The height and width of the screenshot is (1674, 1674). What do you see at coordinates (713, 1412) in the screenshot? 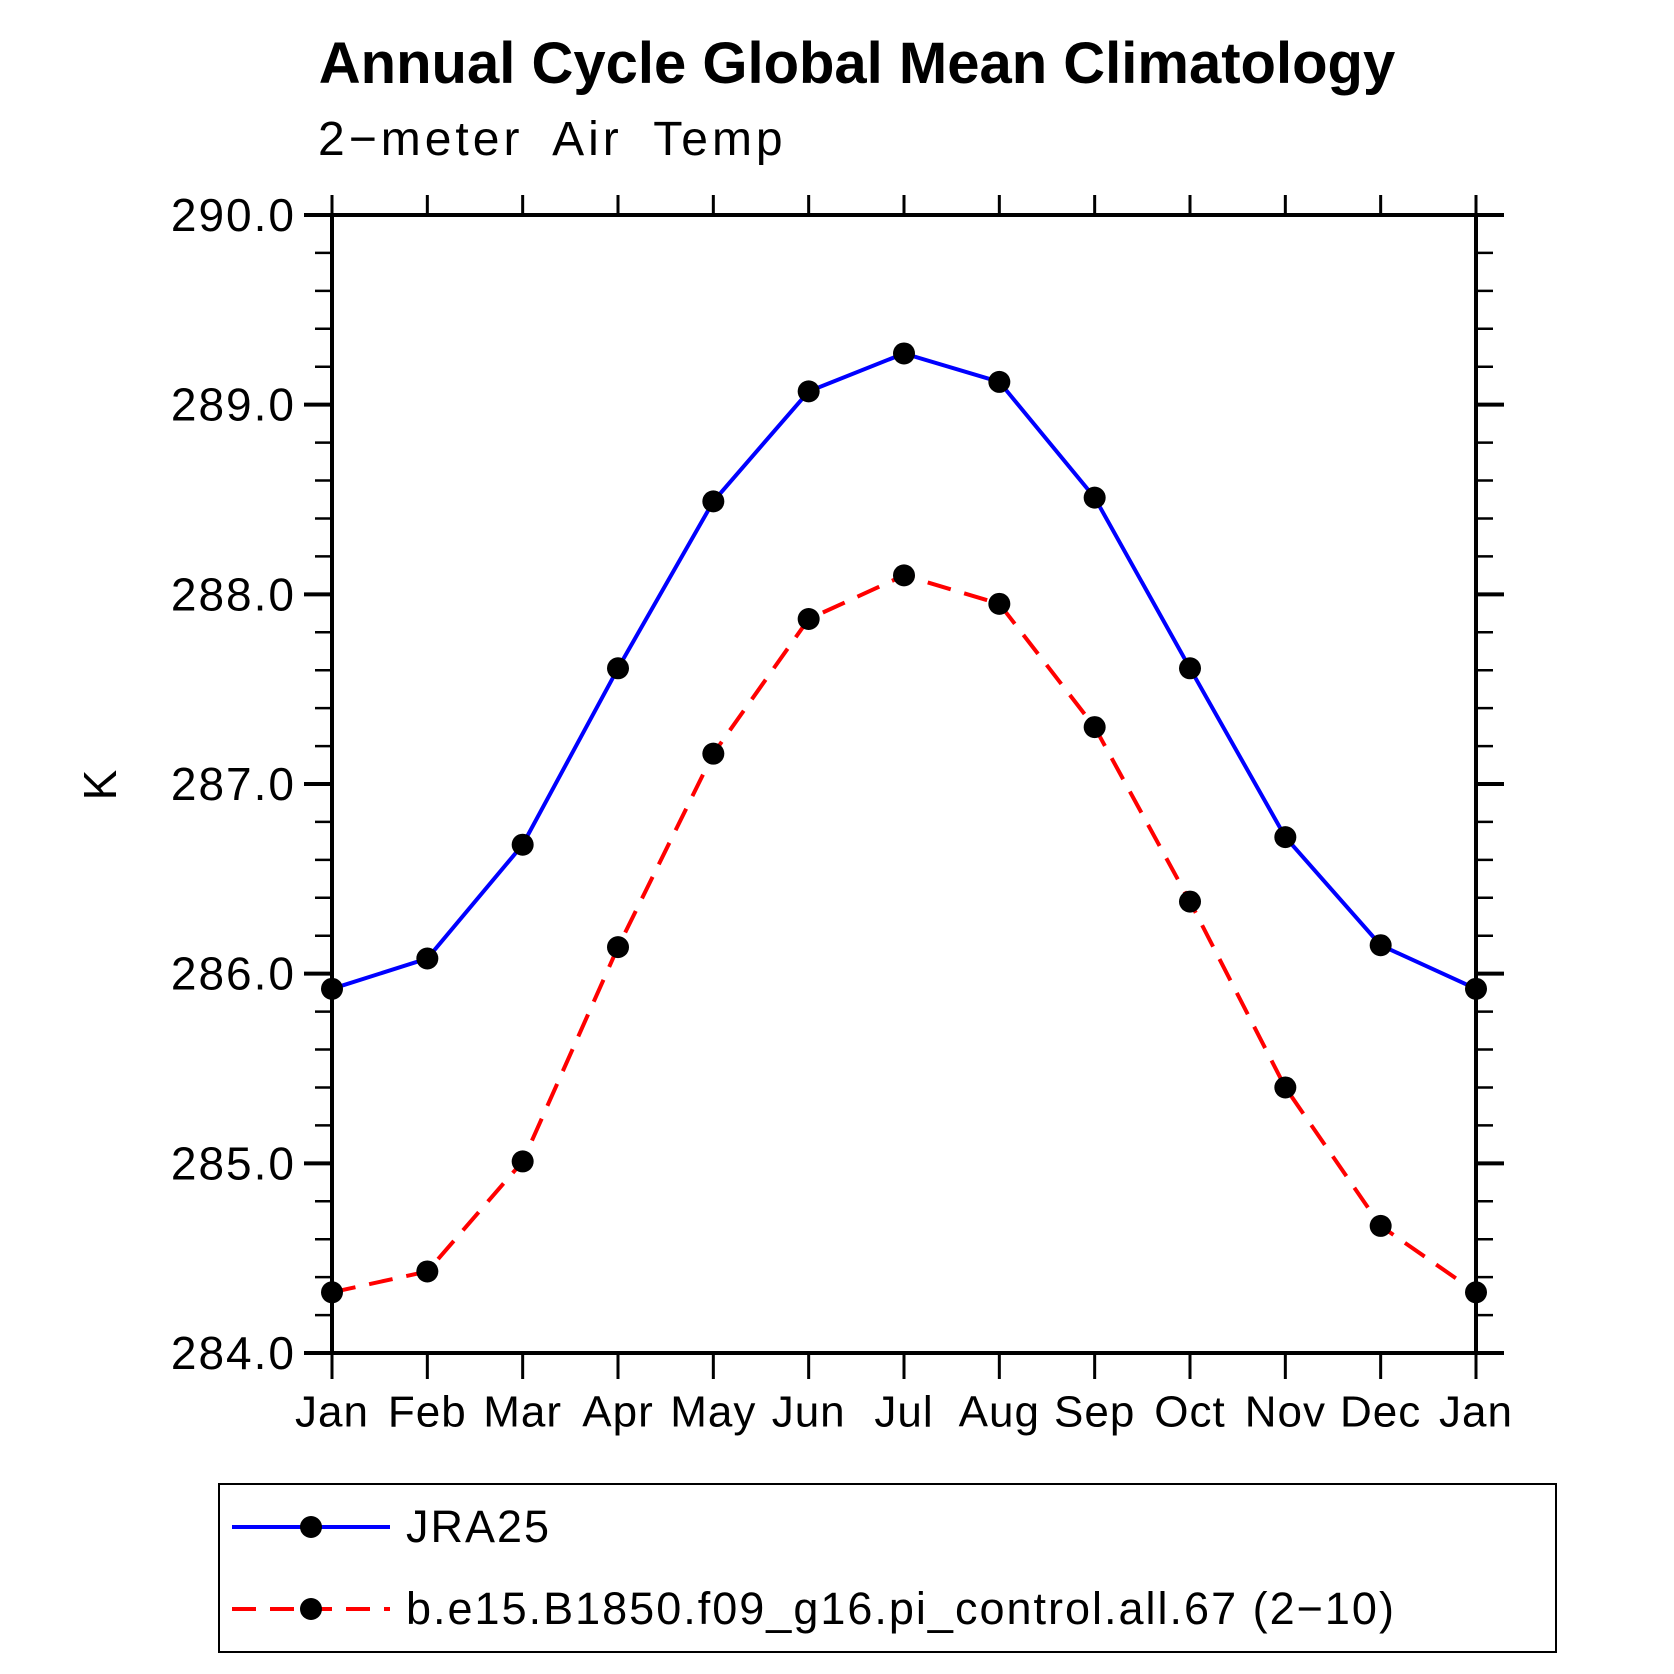
I see `x-tick-label: May` at bounding box center [713, 1412].